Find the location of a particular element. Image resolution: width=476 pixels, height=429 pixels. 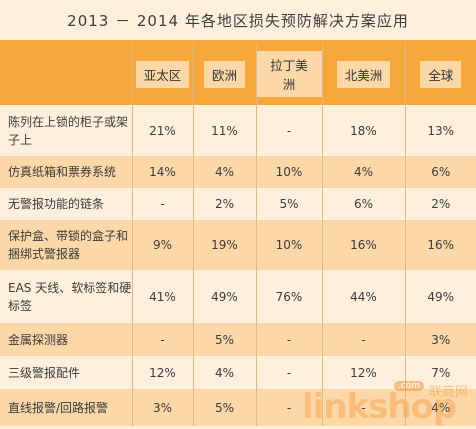

table-row: 直线报警/回路报警 3% 5% - - 4% is located at coordinates (238, 407).